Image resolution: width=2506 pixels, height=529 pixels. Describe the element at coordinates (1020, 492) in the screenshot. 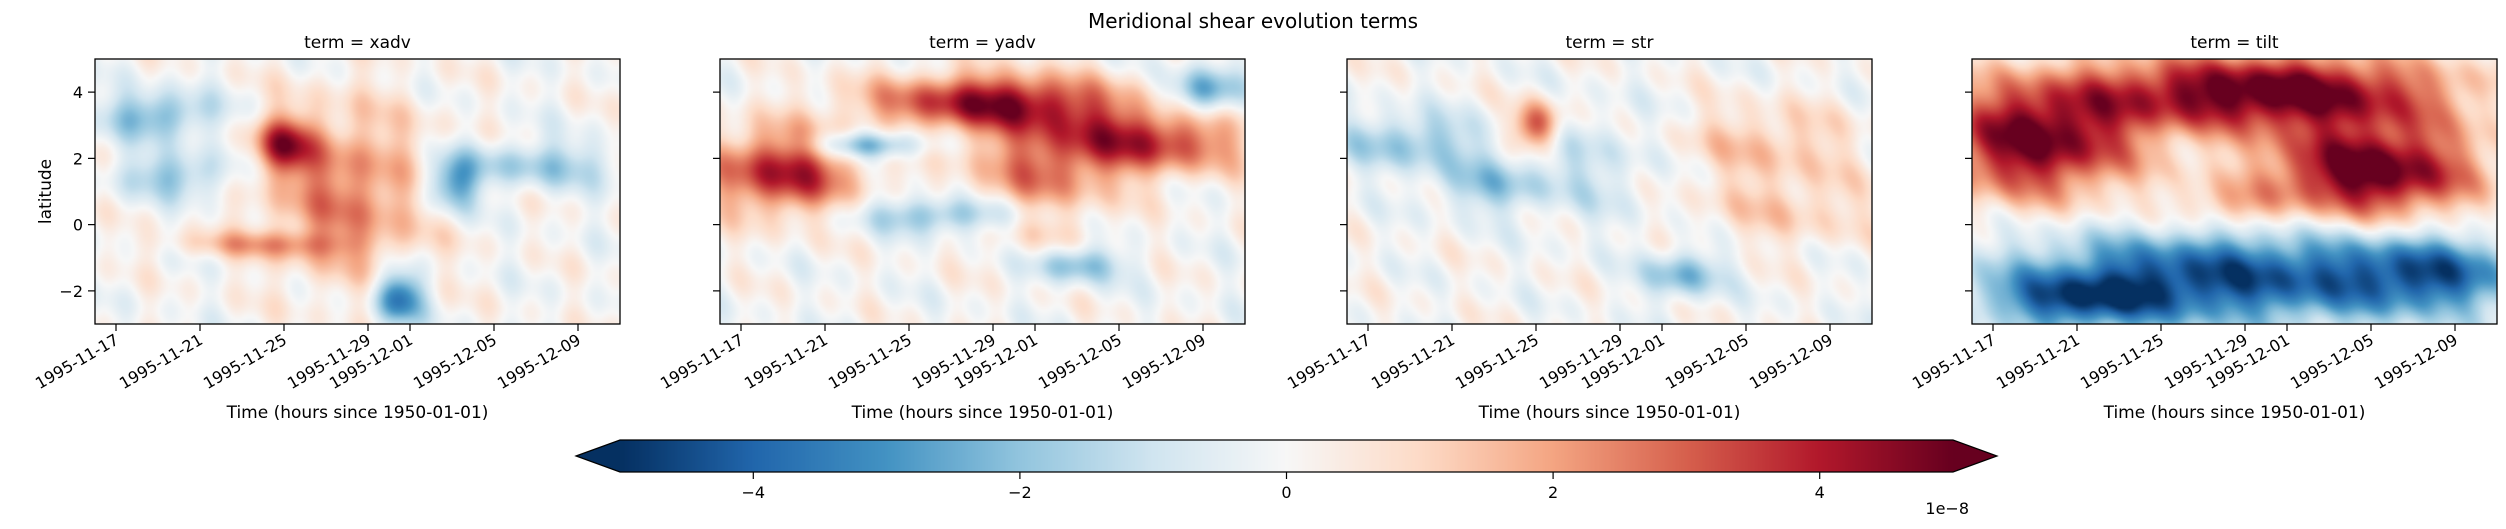

I see `colorbar-tick-label: −2` at that location.